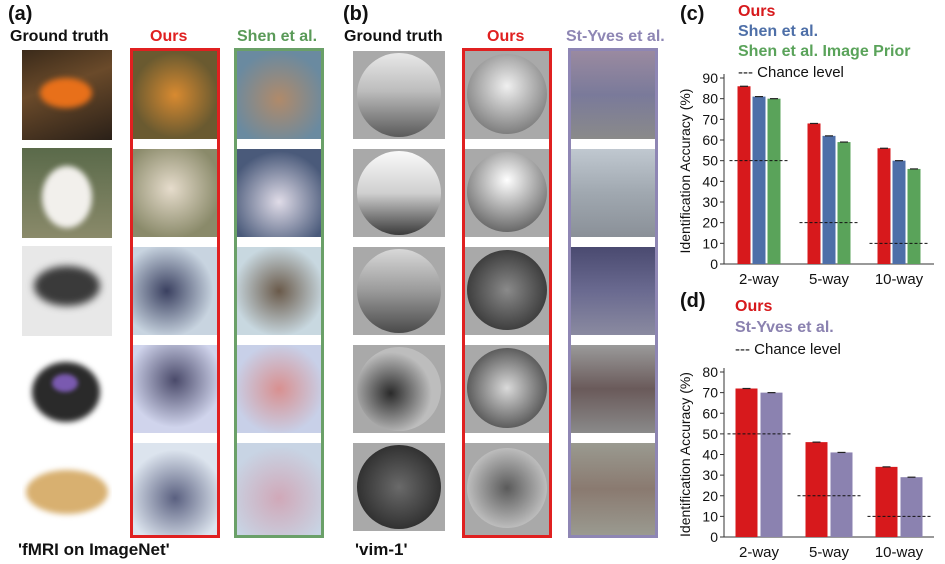  What do you see at coordinates (692, 14) in the screenshot?
I see `panel-c-label: (c)` at bounding box center [692, 14].